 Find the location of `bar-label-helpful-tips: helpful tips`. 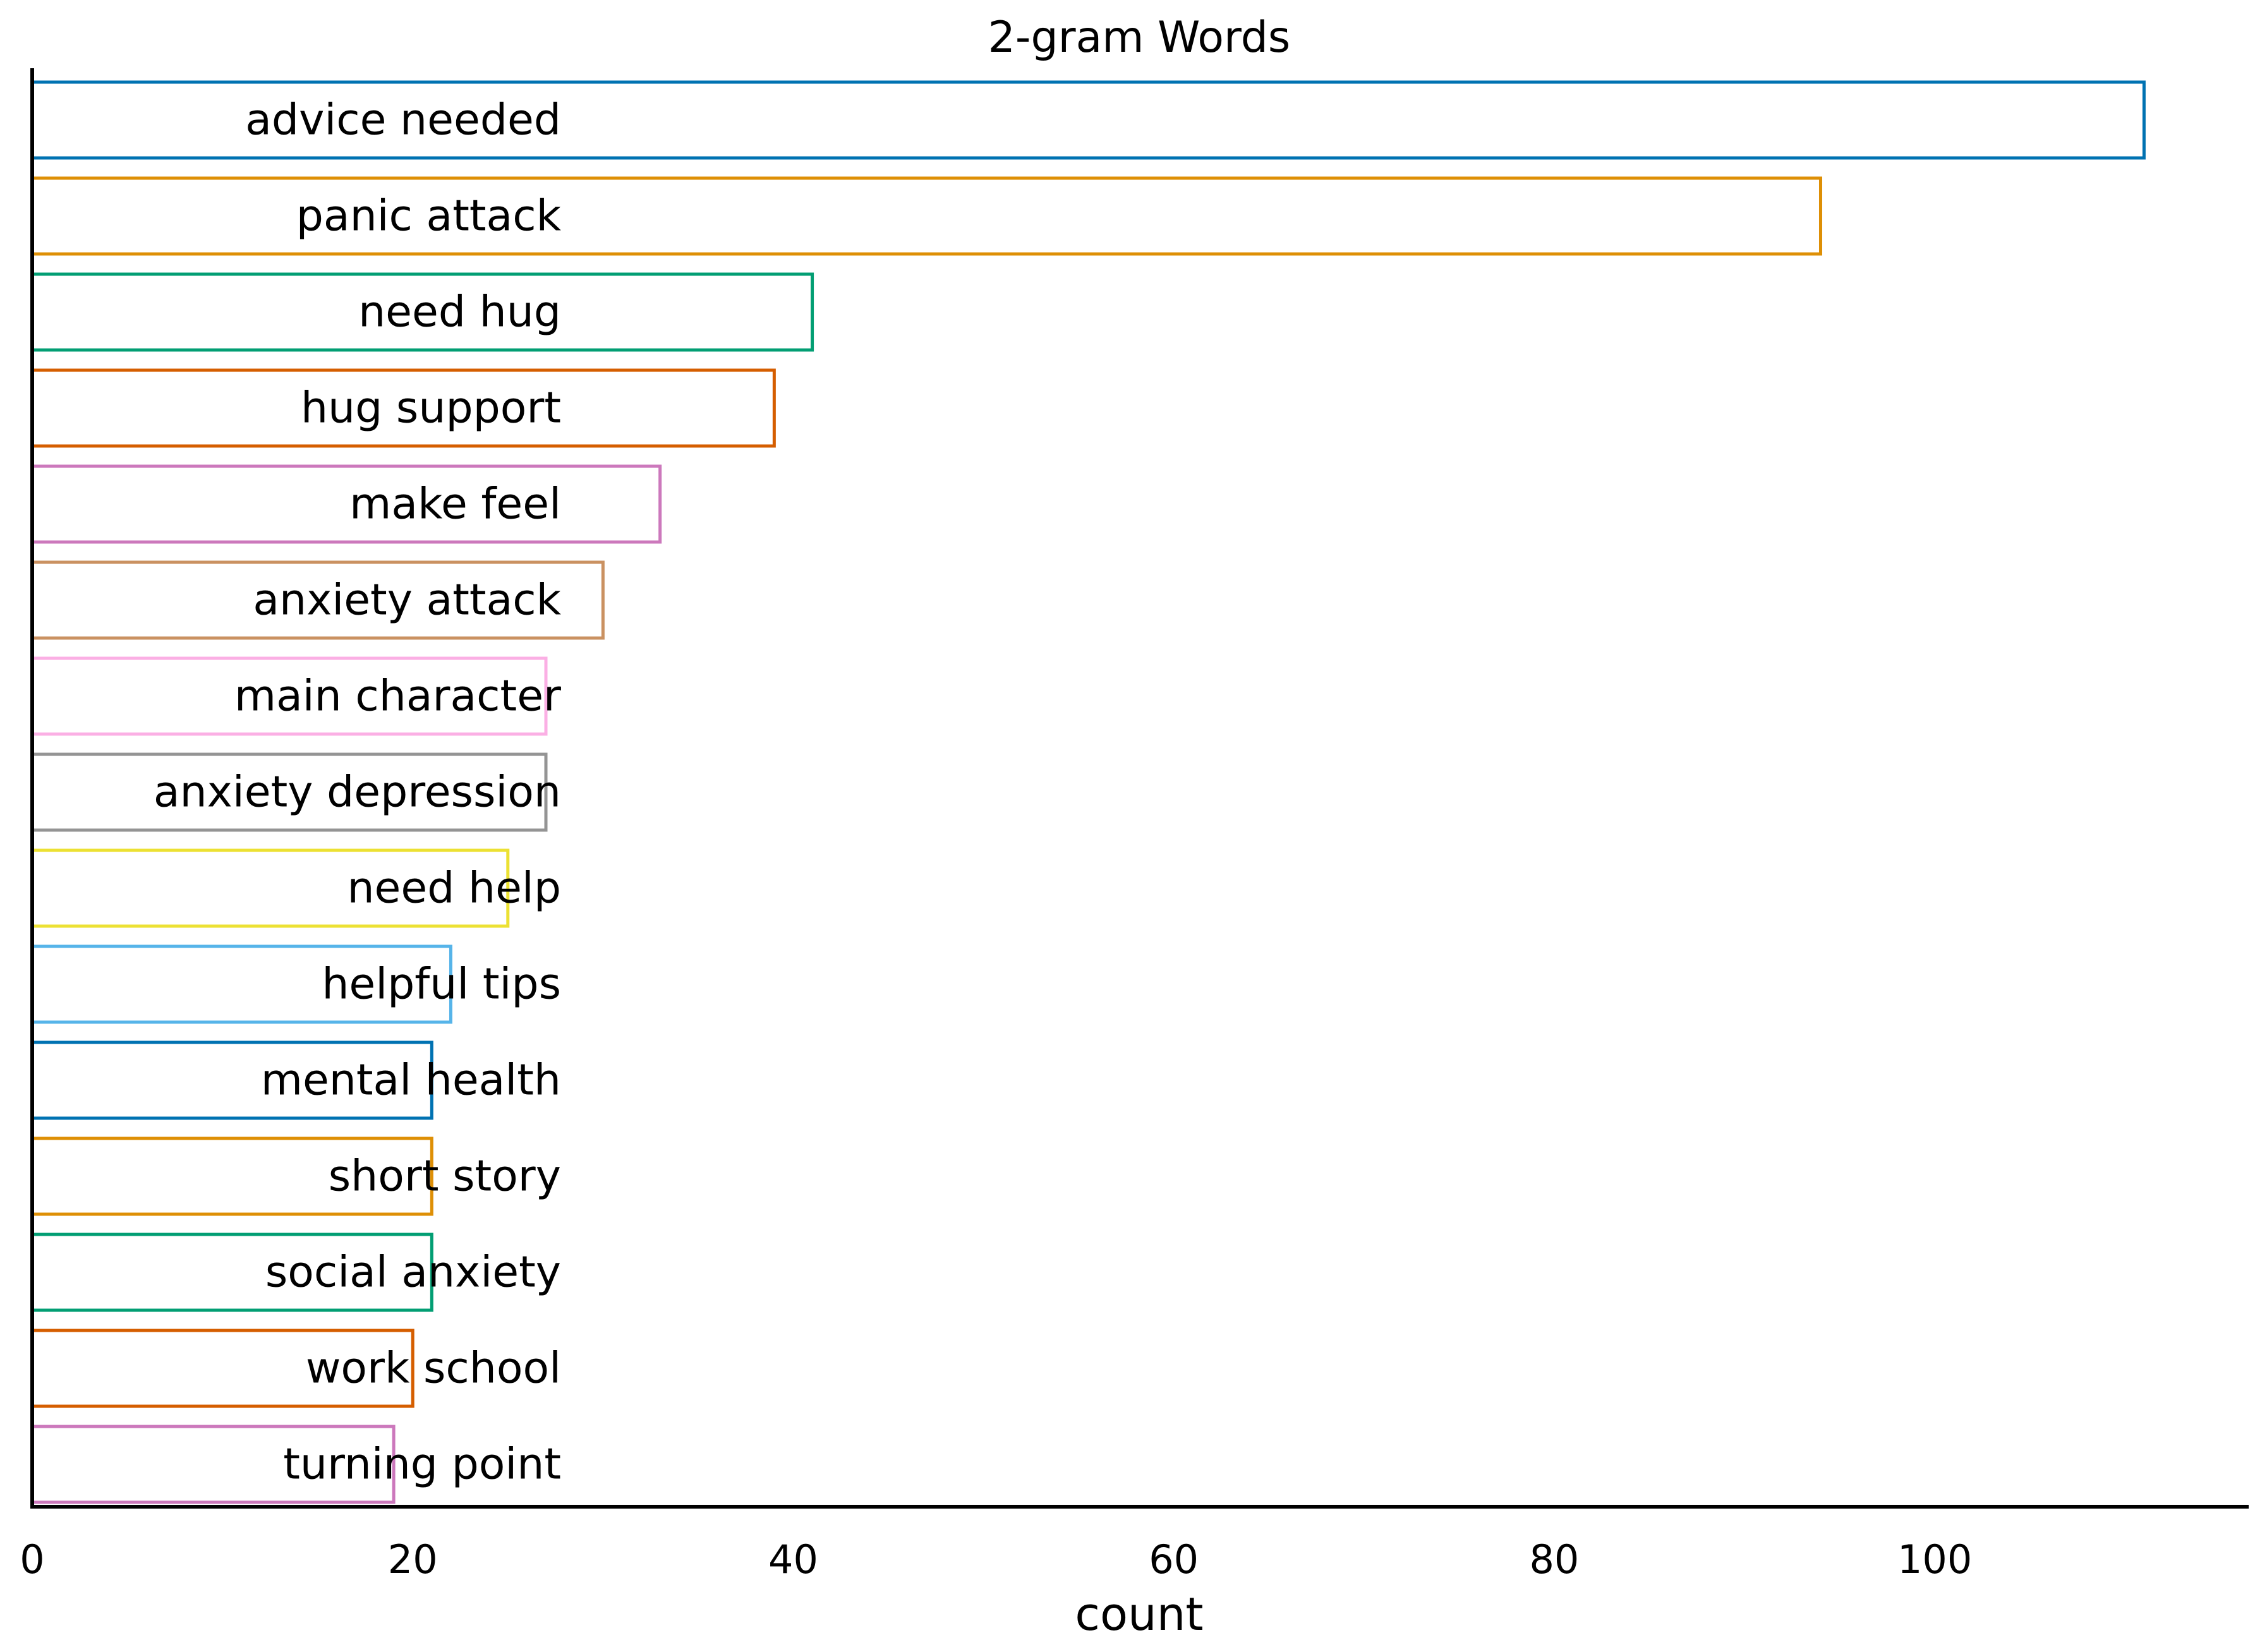

bar-label-helpful-tips: helpful tips is located at coordinates (441, 985).